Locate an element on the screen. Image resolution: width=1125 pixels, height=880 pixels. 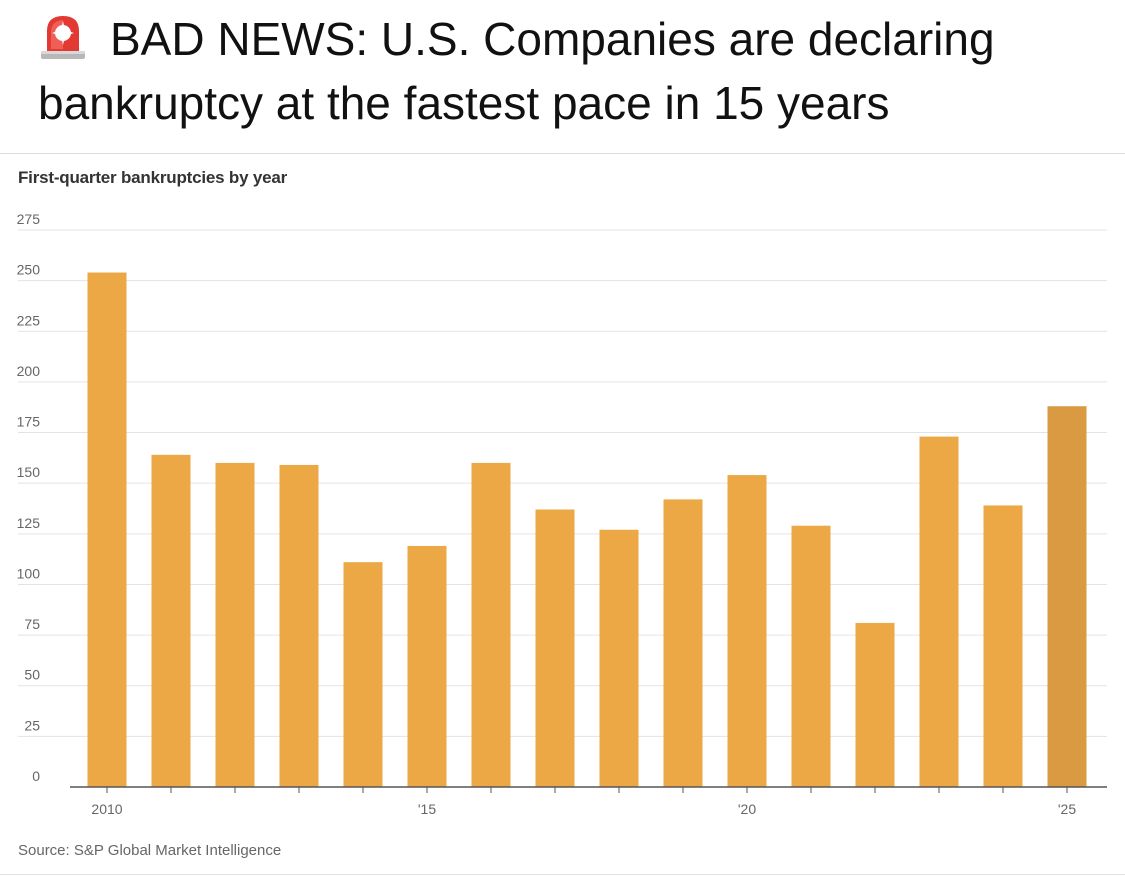
y-tick-label: 50 is located at coordinates (32, 675).